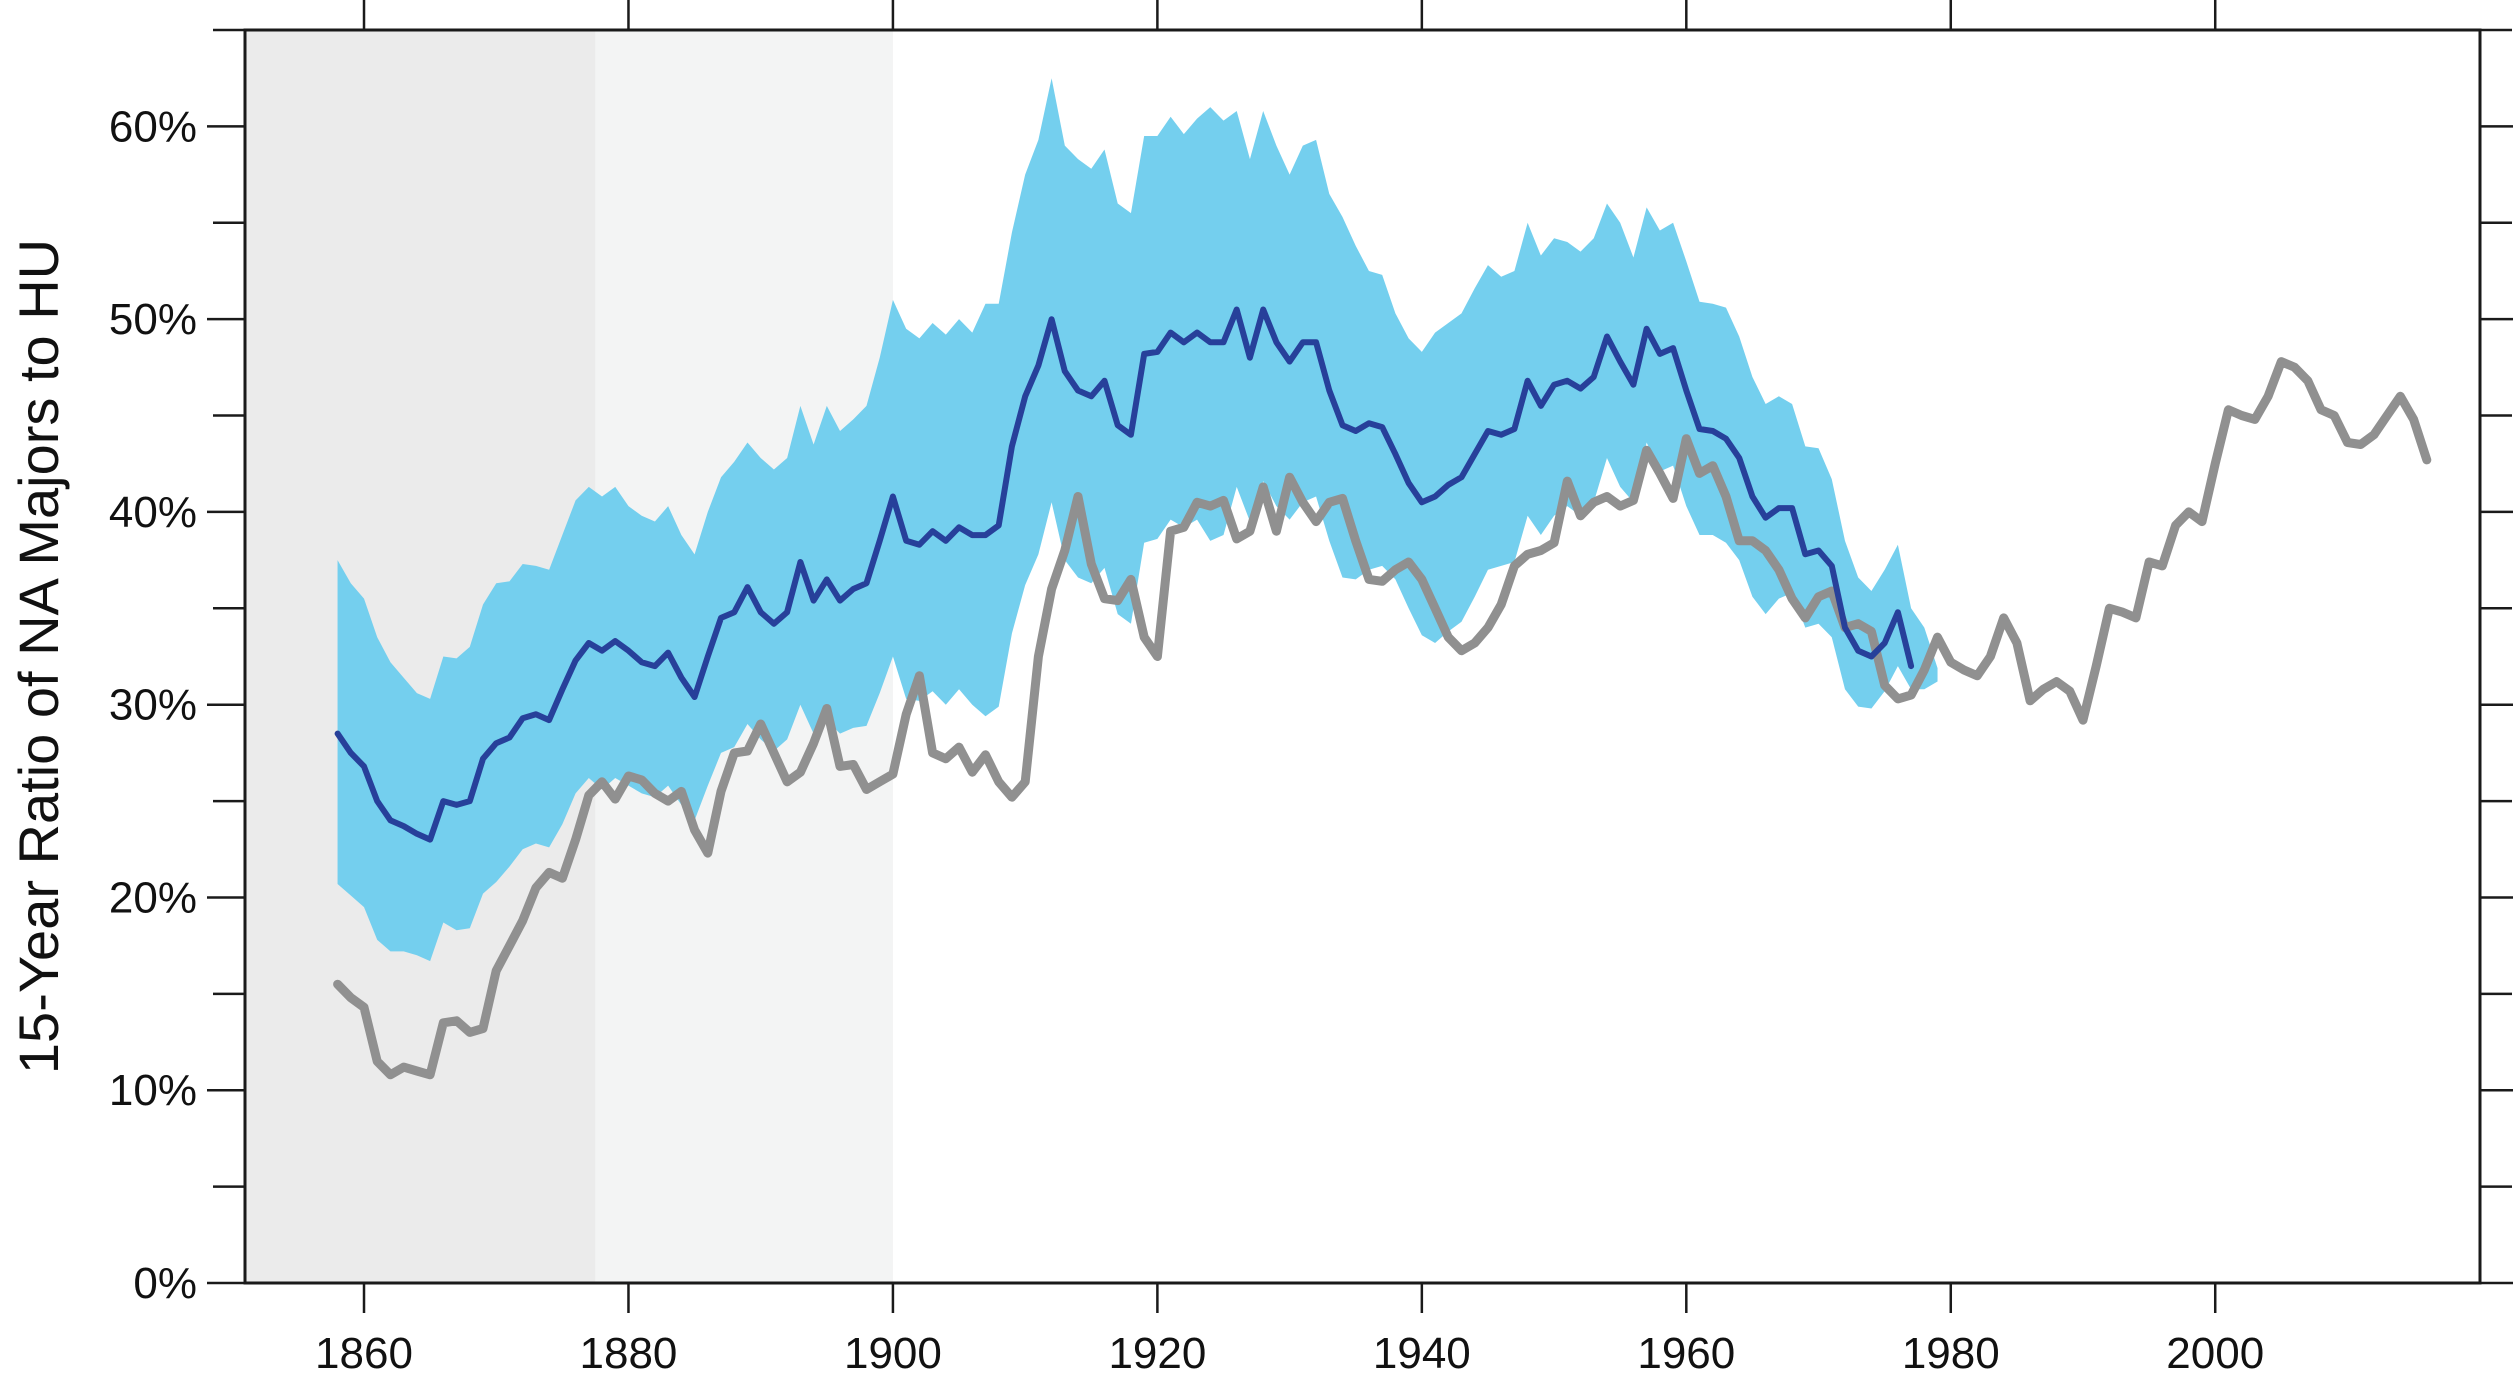  Describe the element at coordinates (153, 705) in the screenshot. I see `y-tick-label: 30%` at that location.